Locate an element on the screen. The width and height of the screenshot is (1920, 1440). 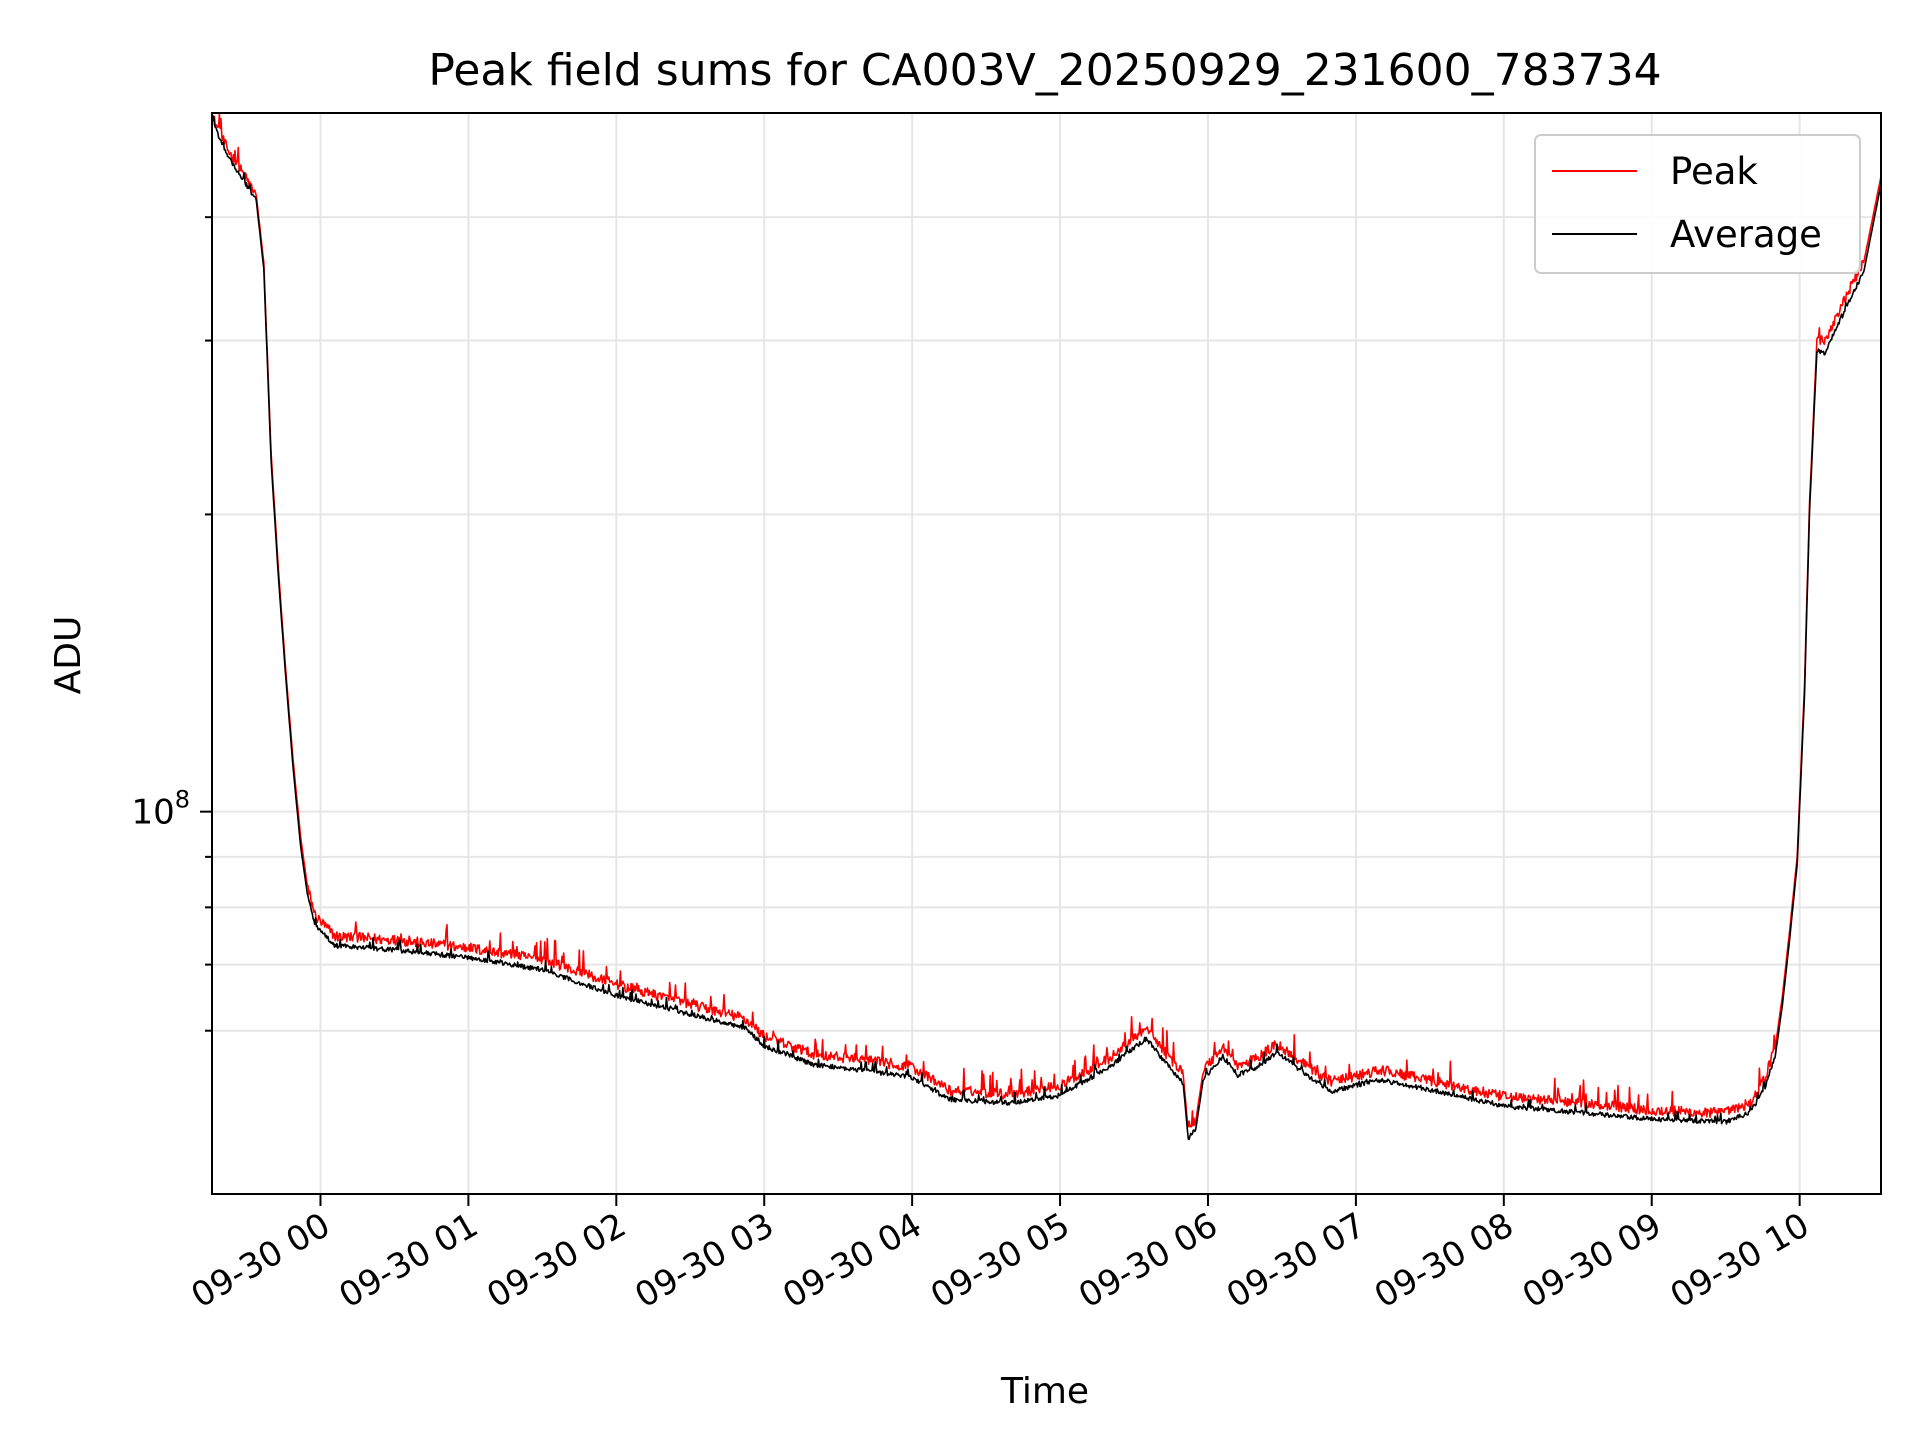
legend: Peak Average is located at coordinates (1697, 204).